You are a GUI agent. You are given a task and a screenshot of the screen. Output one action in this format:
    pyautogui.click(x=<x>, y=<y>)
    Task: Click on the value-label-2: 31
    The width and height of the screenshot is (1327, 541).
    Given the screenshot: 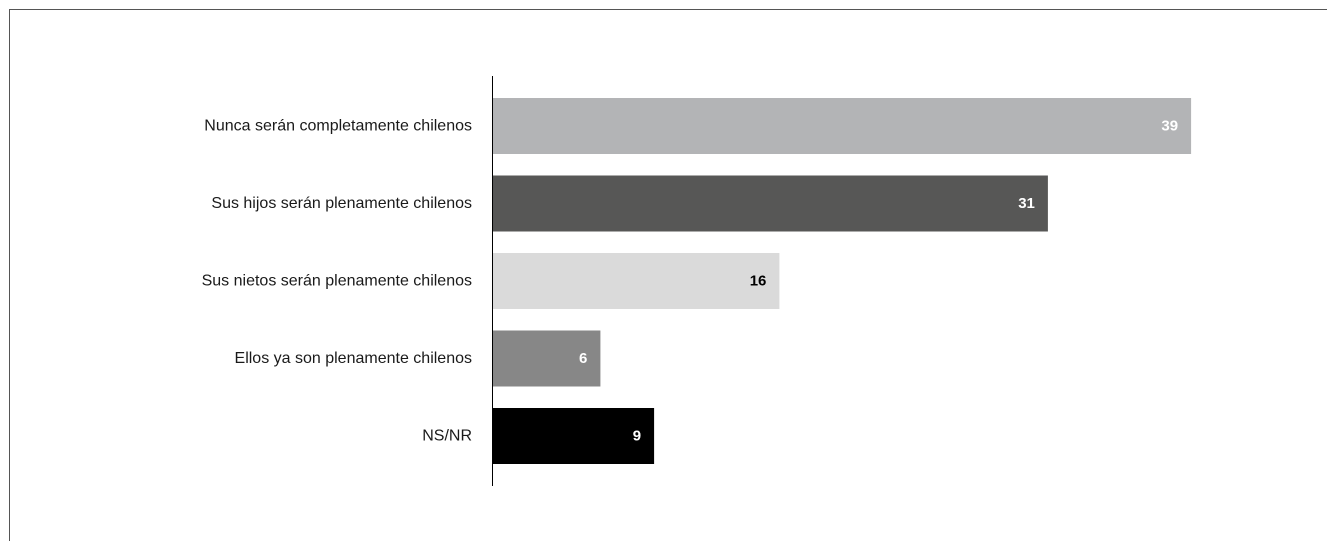 What is the action you would take?
    pyautogui.click(x=1026, y=203)
    